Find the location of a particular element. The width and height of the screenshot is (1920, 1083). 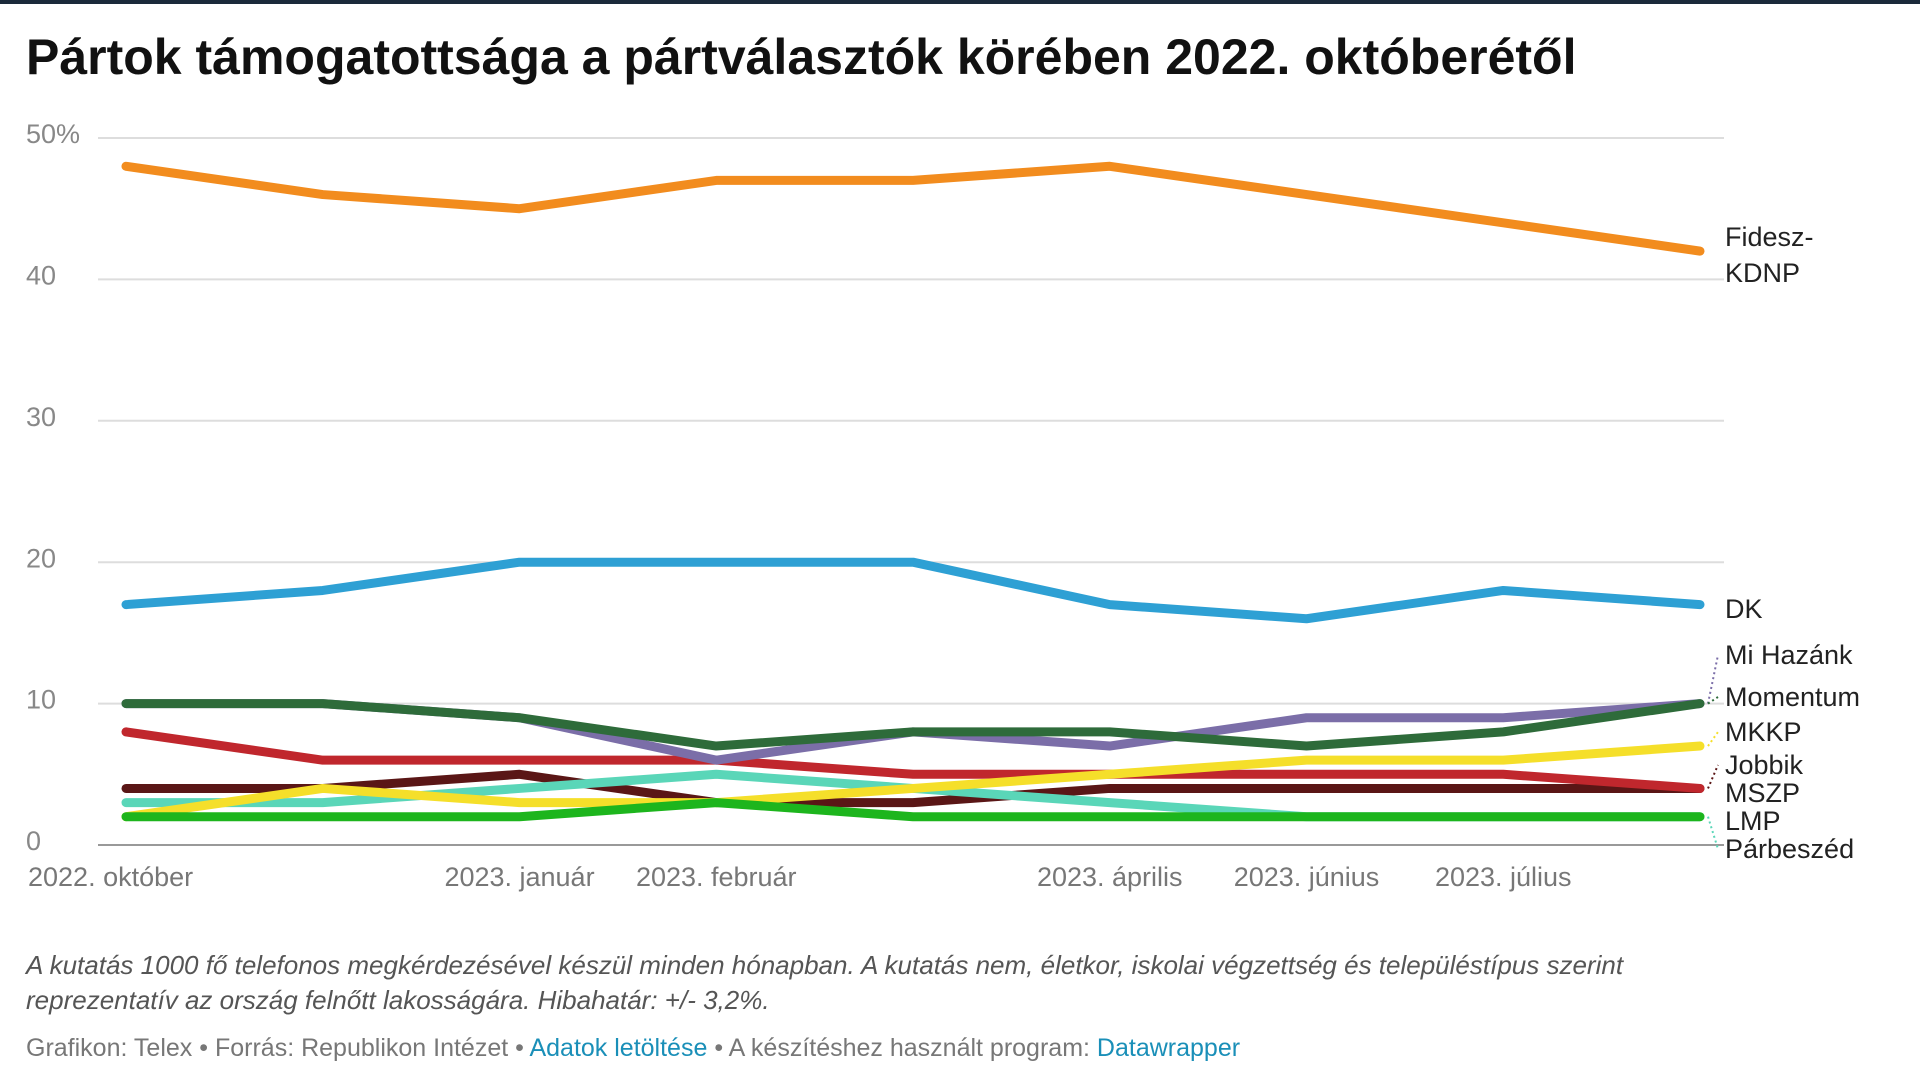

series-label: Momentum is located at coordinates (1793, 697).